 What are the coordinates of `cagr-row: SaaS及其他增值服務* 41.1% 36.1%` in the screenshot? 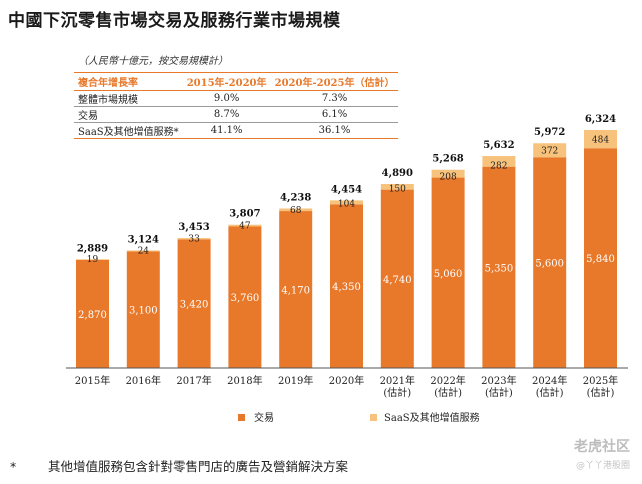 It's located at (236, 130).